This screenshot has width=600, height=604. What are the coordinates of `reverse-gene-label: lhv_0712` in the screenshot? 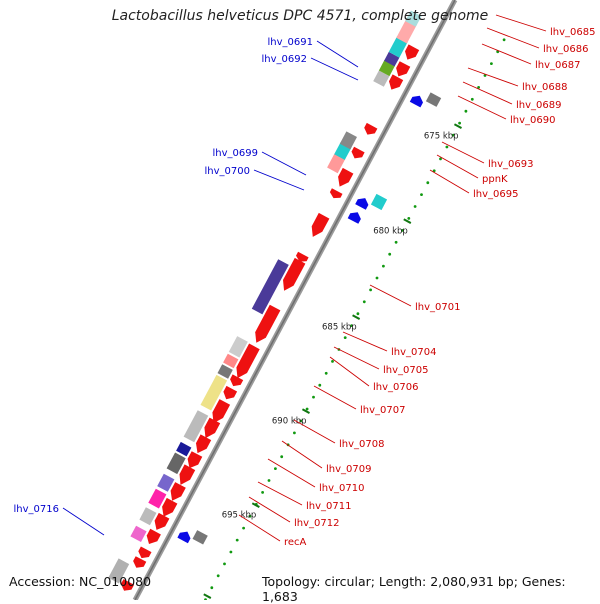 It's located at (316, 523).